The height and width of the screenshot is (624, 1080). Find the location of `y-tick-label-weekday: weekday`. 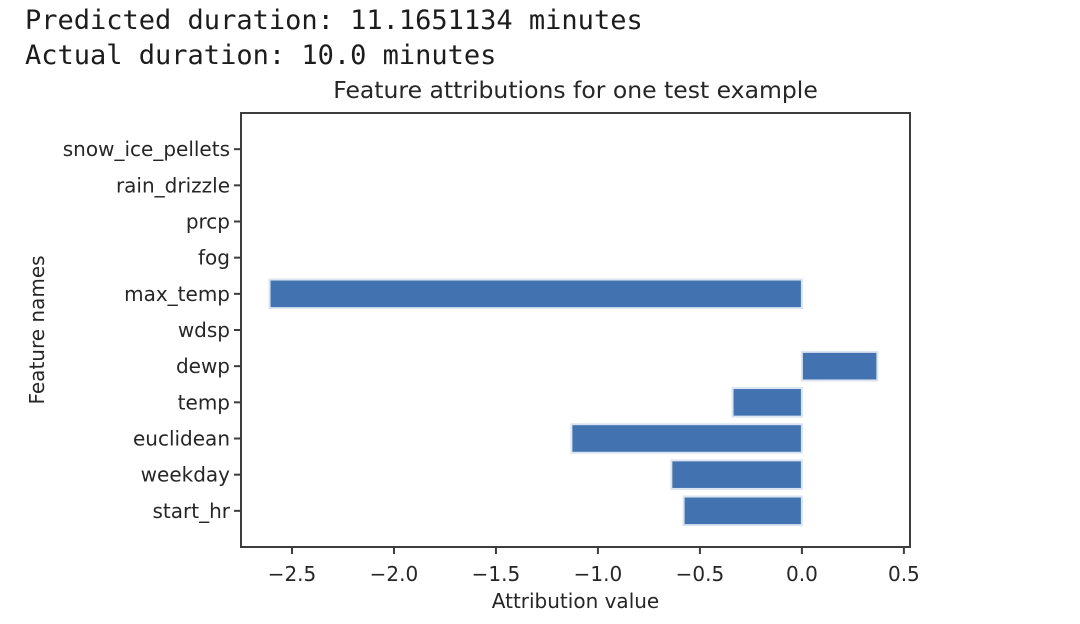

y-tick-label-weekday: weekday is located at coordinates (186, 475).